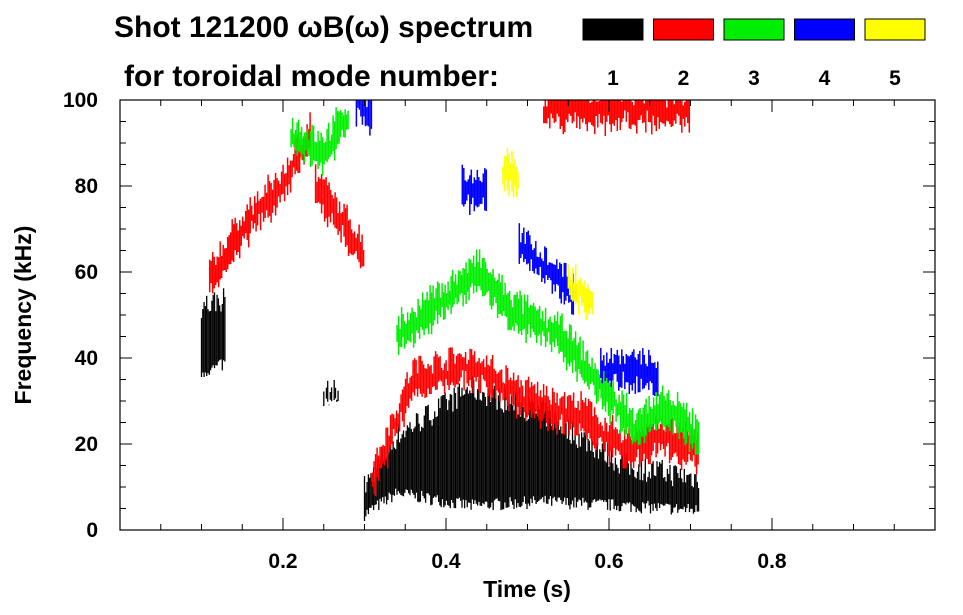 Image resolution: width=963 pixels, height=615 pixels. I want to click on x-tick-label: 0.6, so click(608, 561).